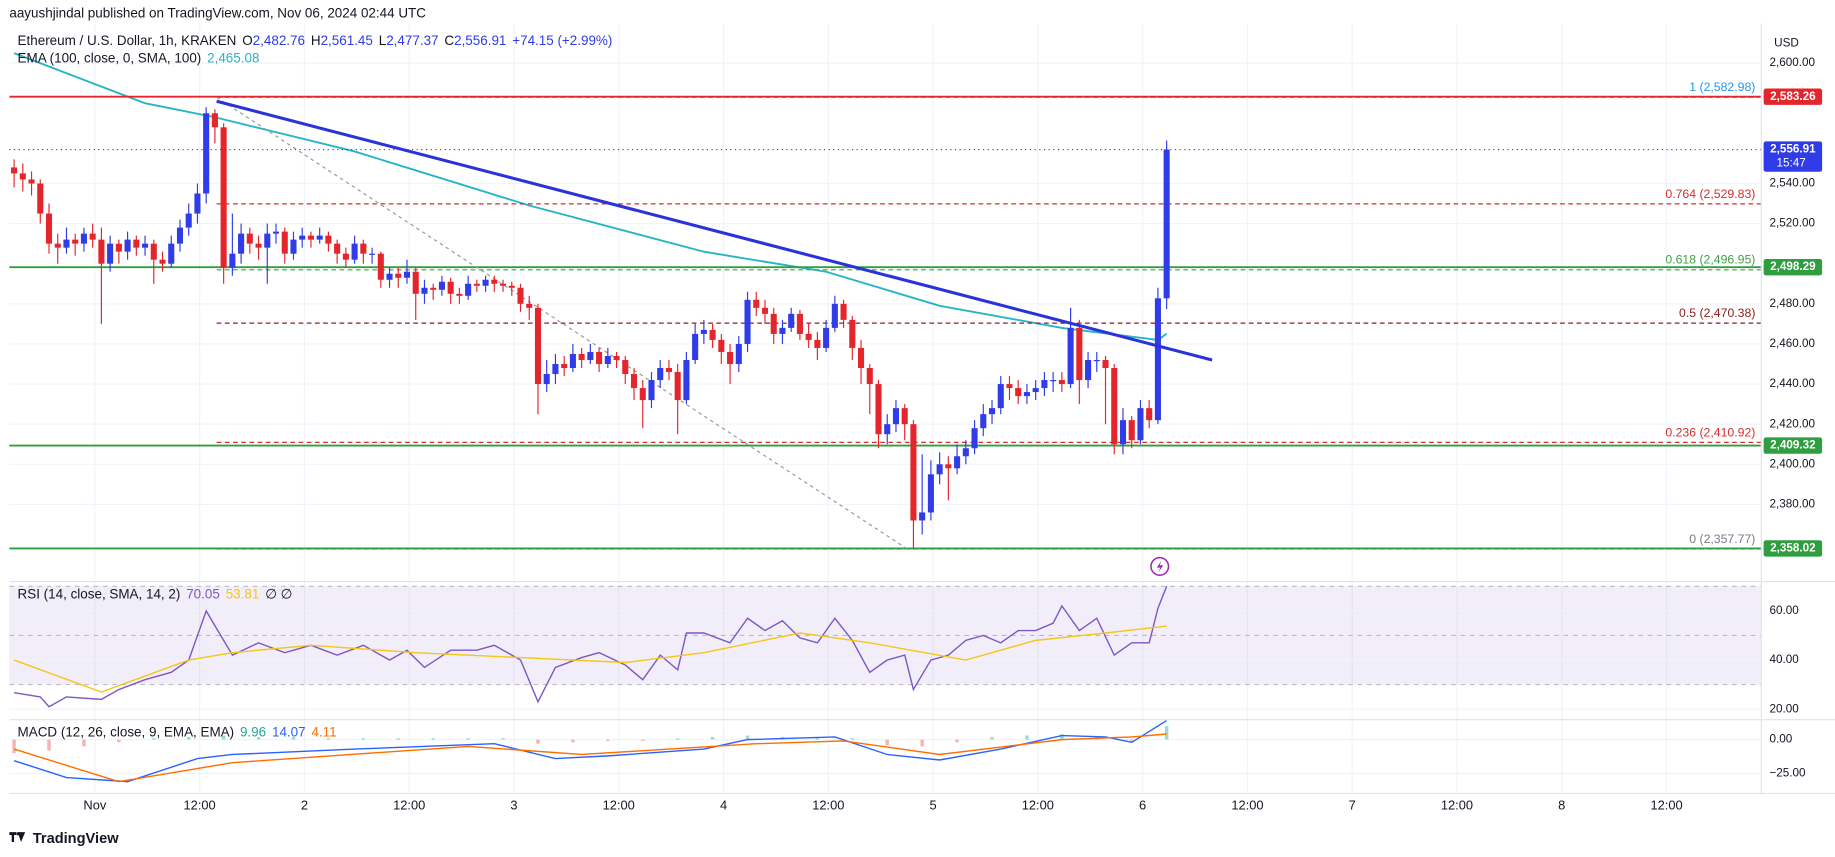 The width and height of the screenshot is (1835, 857). I want to click on x-tick-label: Nov, so click(94, 805).